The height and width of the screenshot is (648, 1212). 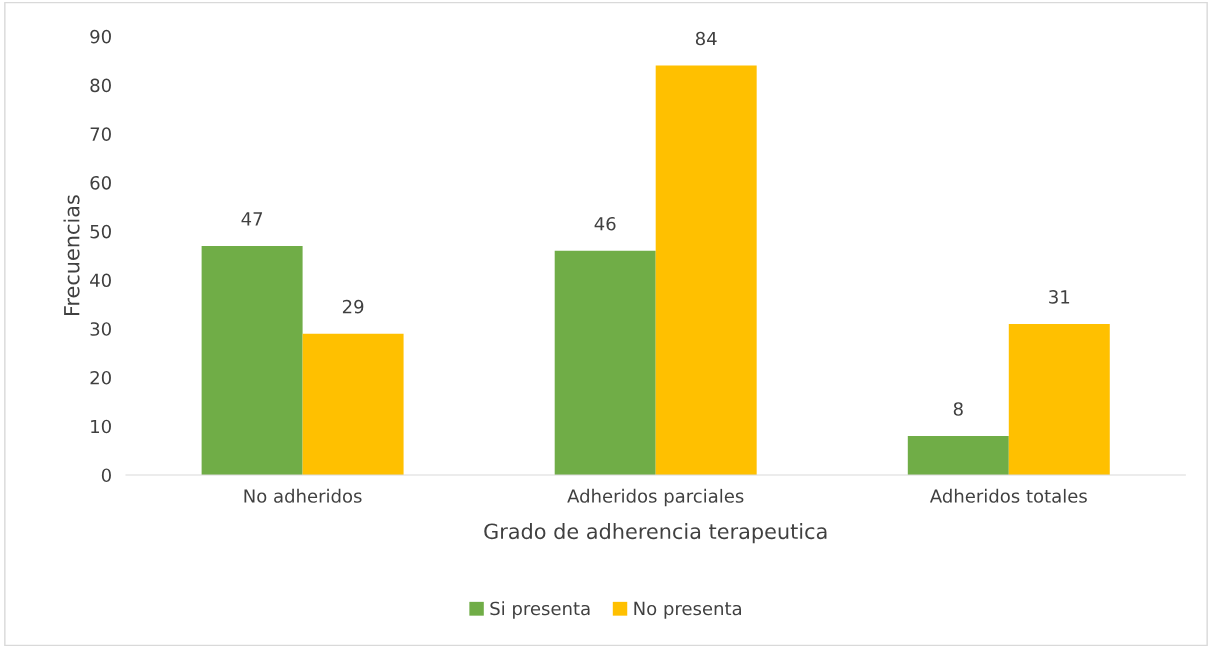 I want to click on y-tick-label: 20, so click(x=100, y=377).